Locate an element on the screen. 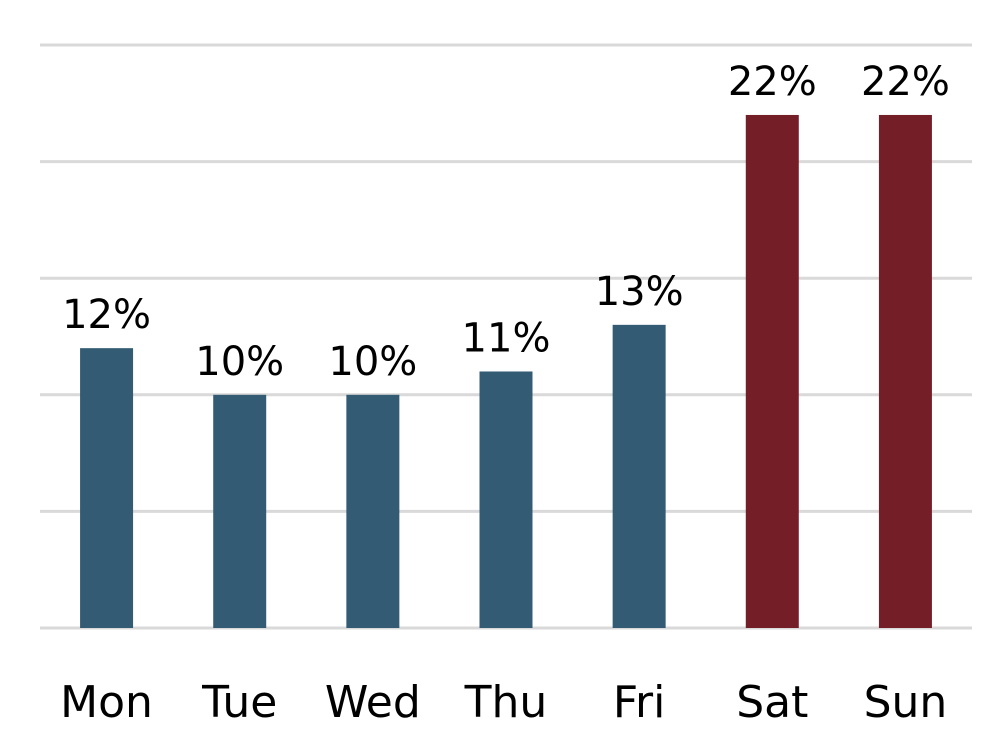  data-label-mon: 12% is located at coordinates (106, 315).